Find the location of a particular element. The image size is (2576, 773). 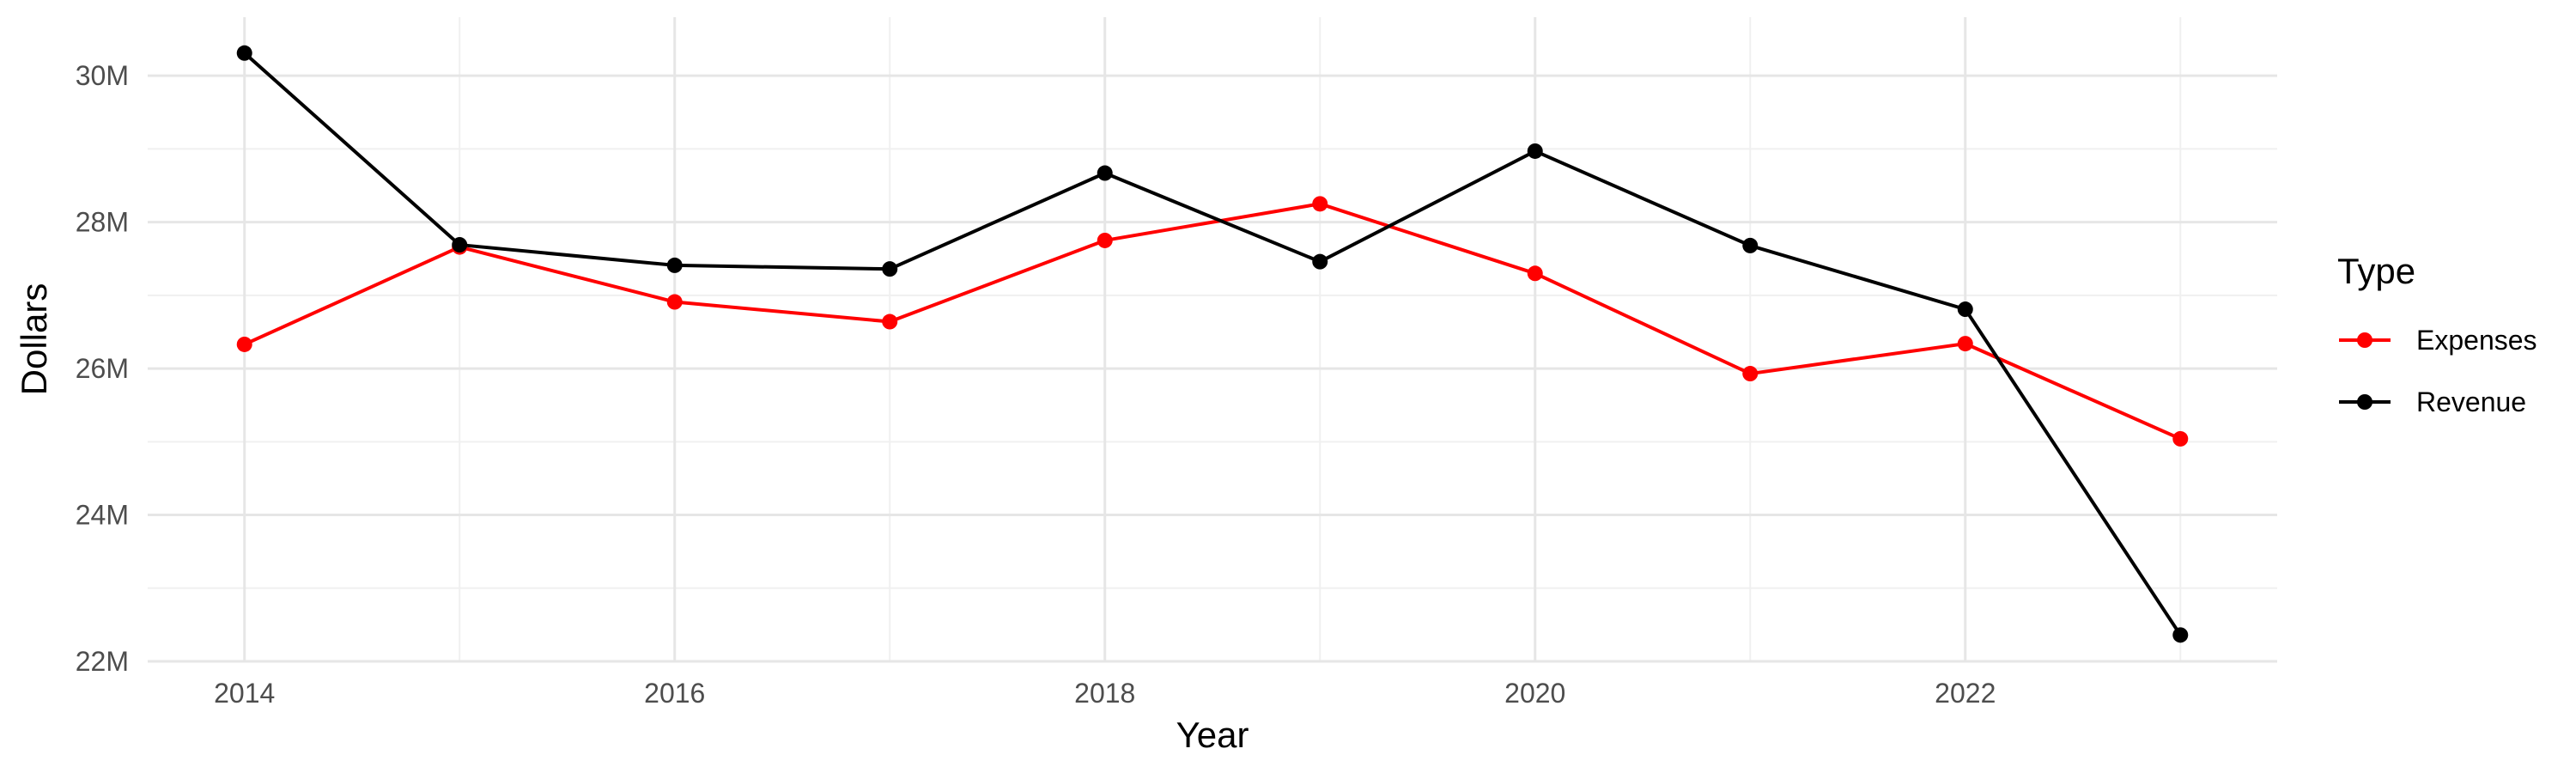

legend-item-revenue: Revenue is located at coordinates (2433, 401).